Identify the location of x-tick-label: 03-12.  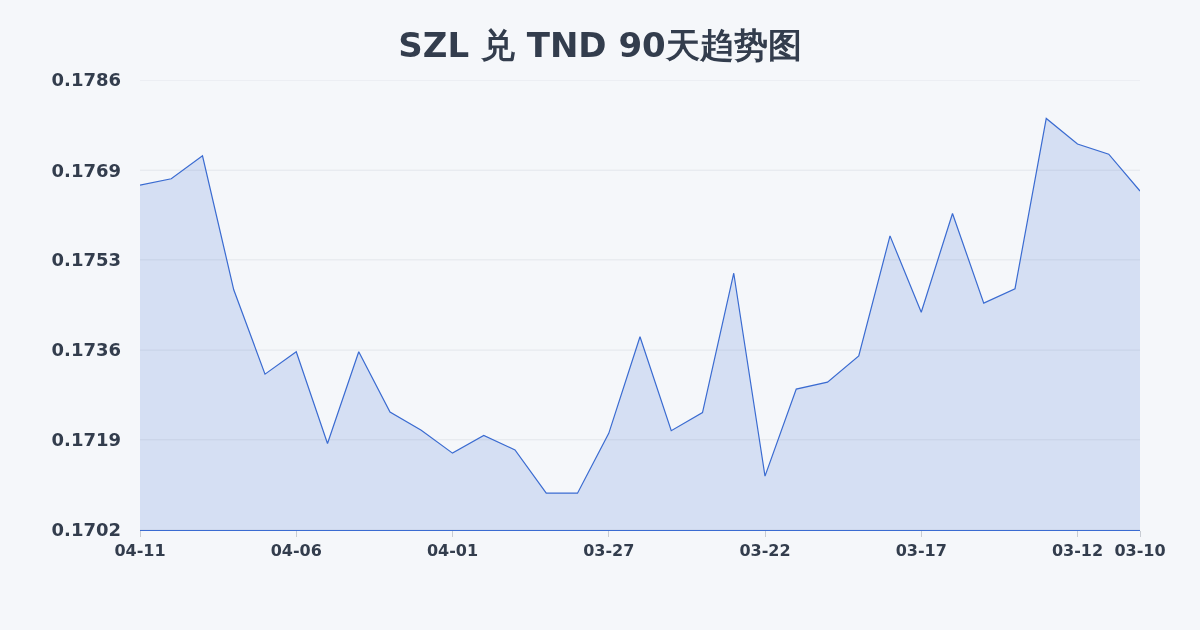
(1077, 551).